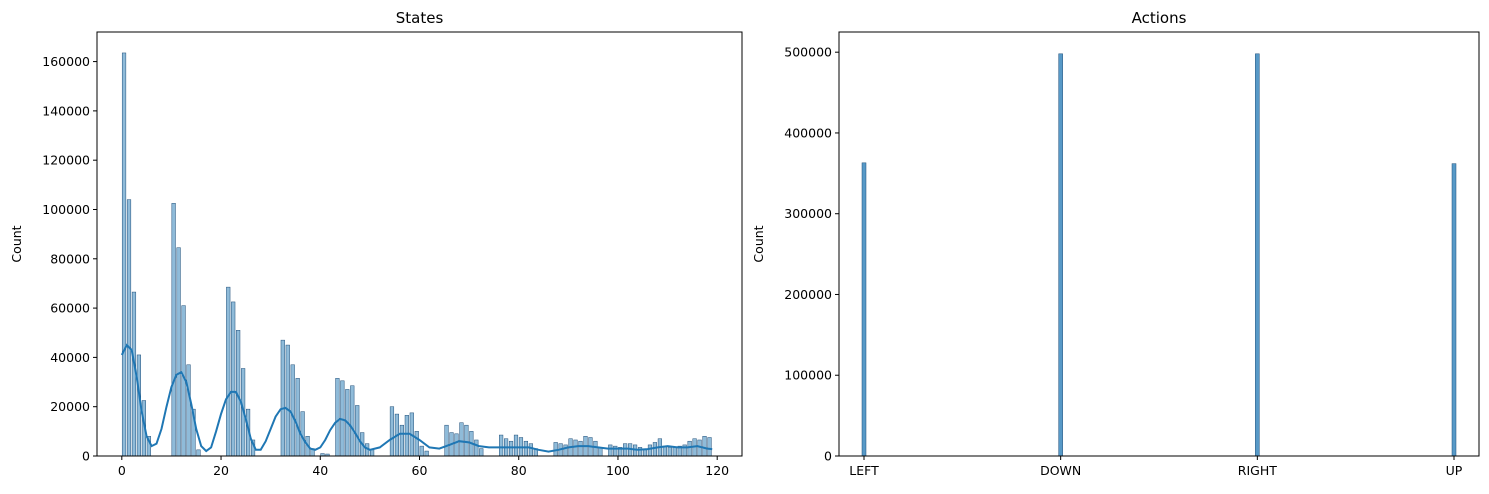 This screenshot has height=494, width=1489. What do you see at coordinates (519, 470) in the screenshot?
I see `states-x-tick-label-80: 80` at bounding box center [519, 470].